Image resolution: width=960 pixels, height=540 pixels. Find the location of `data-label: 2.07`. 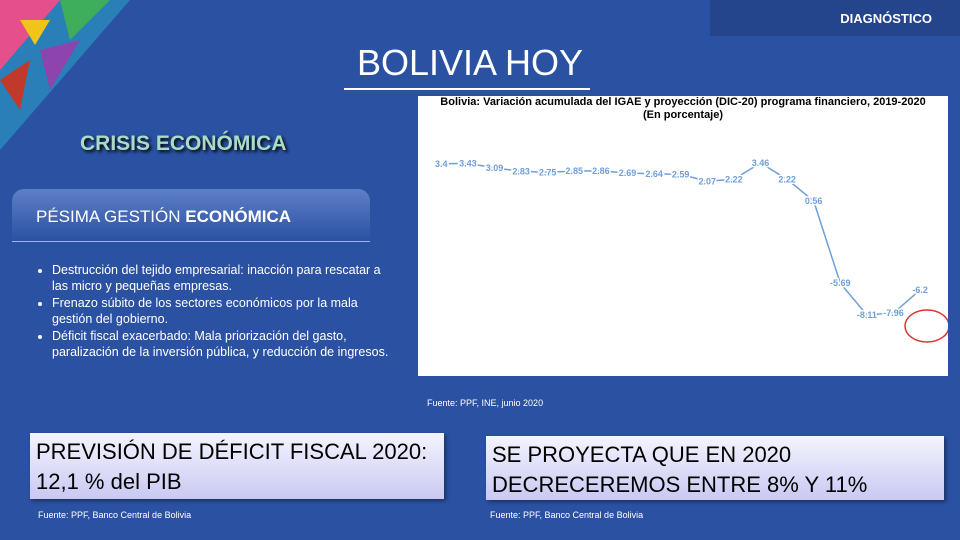

data-label: 2.07 is located at coordinates (708, 181).